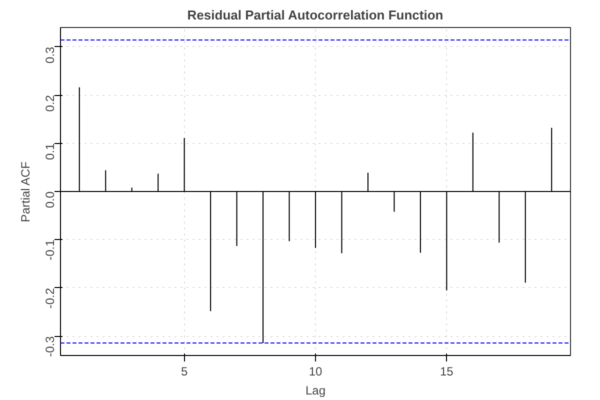  Describe the element at coordinates (50, 199) in the screenshot. I see `y-tick-label: 0.0` at that location.